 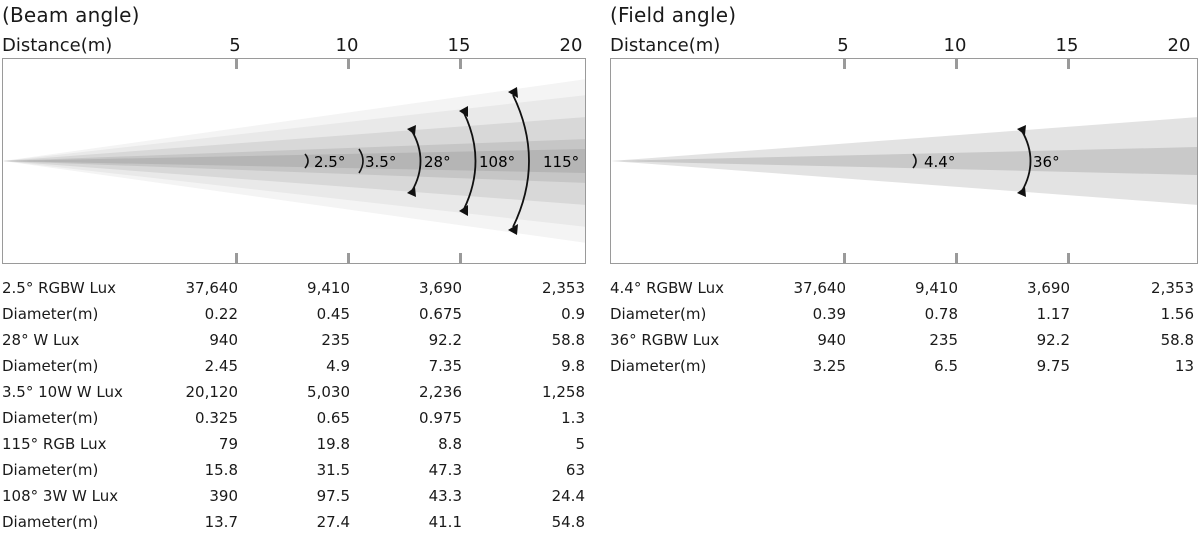 I want to click on row-value-5m: 2.45, so click(x=221, y=366).